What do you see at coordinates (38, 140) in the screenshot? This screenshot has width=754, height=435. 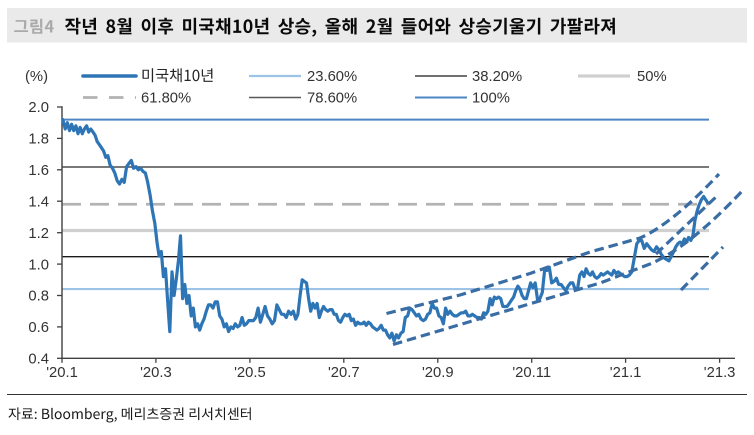 I see `svg-text: 1.8` at bounding box center [38, 140].